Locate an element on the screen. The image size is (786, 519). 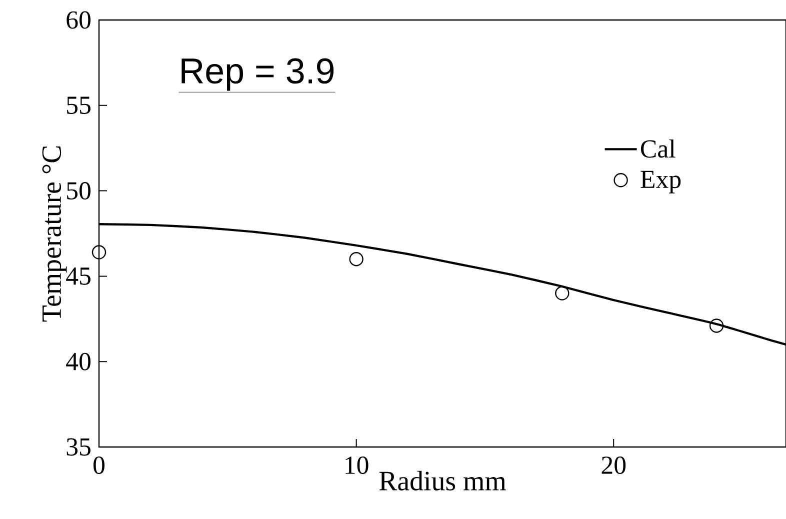
y-tick-label: 50 is located at coordinates (78, 191).